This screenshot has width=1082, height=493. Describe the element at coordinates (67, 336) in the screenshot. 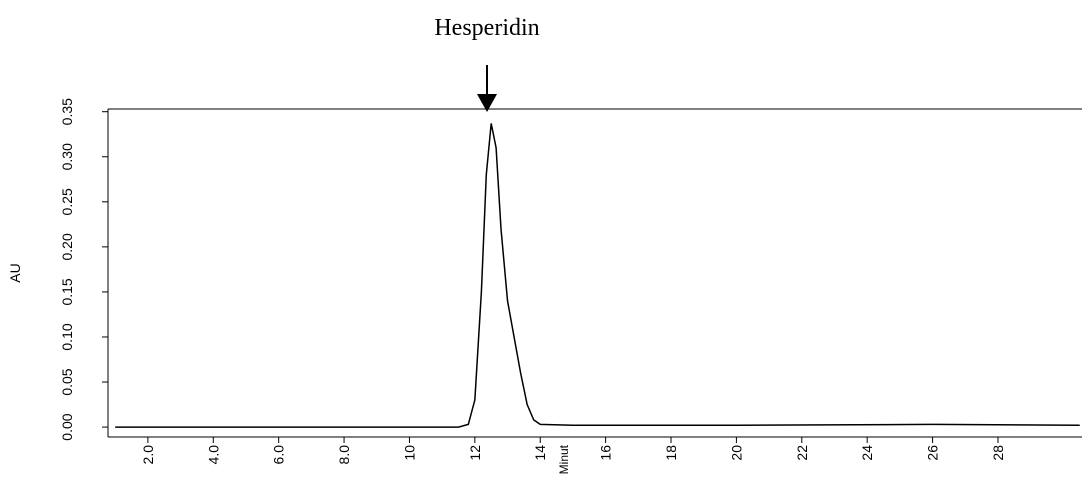

I see `y-tick-label: 0.10` at that location.